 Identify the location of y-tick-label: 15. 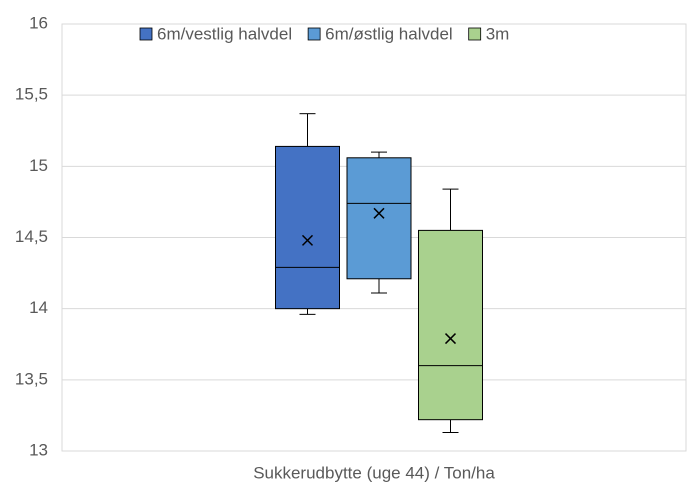
(38, 165).